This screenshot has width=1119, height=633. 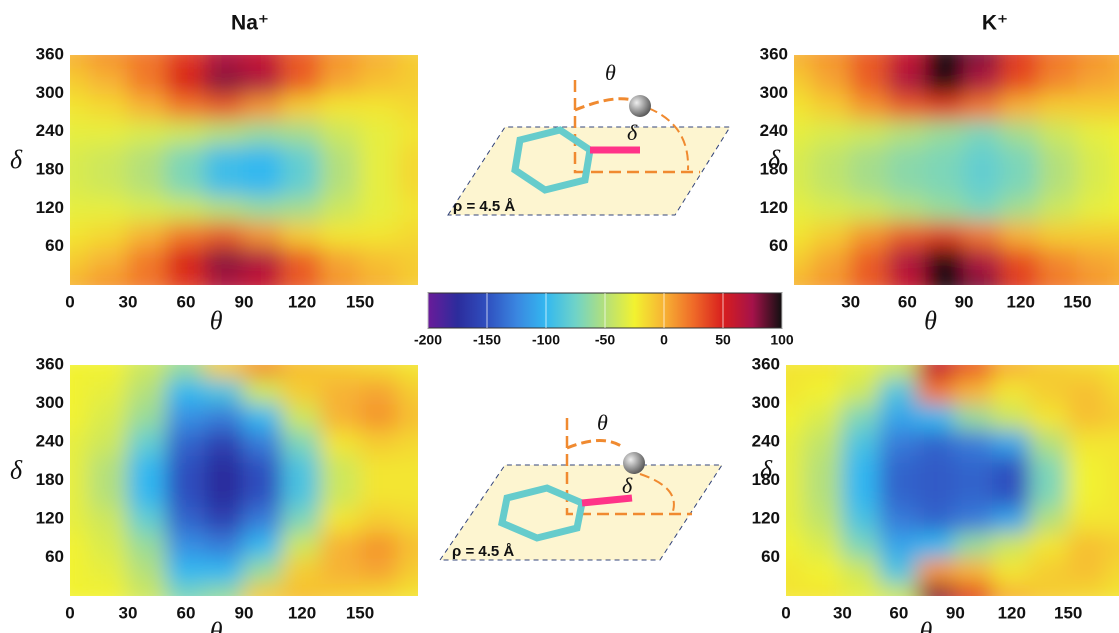 I want to click on y-axis-label: δ, so click(x=16, y=159).